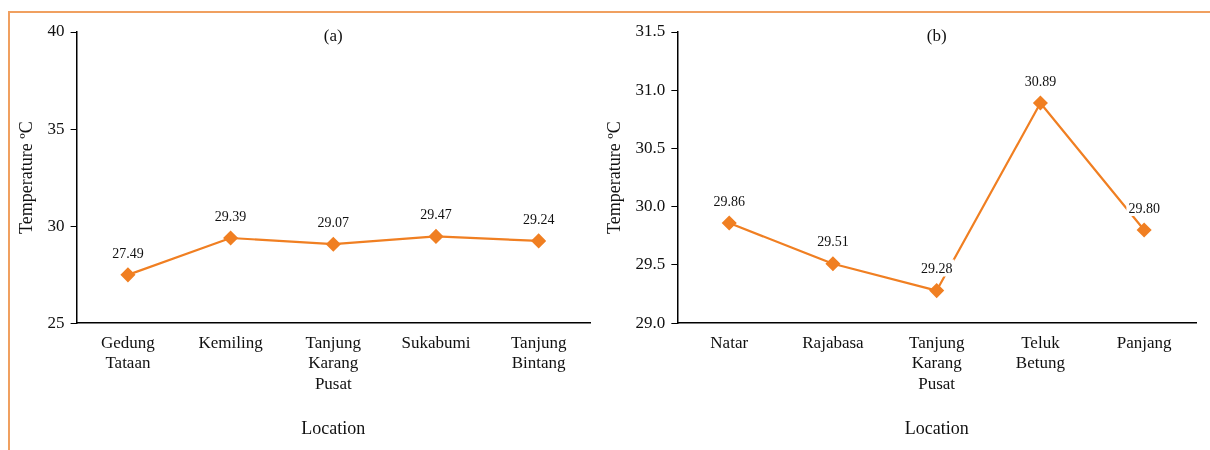 The height and width of the screenshot is (450, 1210). Describe the element at coordinates (833, 342) in the screenshot. I see `x-tick-label: Rajabasa` at that location.